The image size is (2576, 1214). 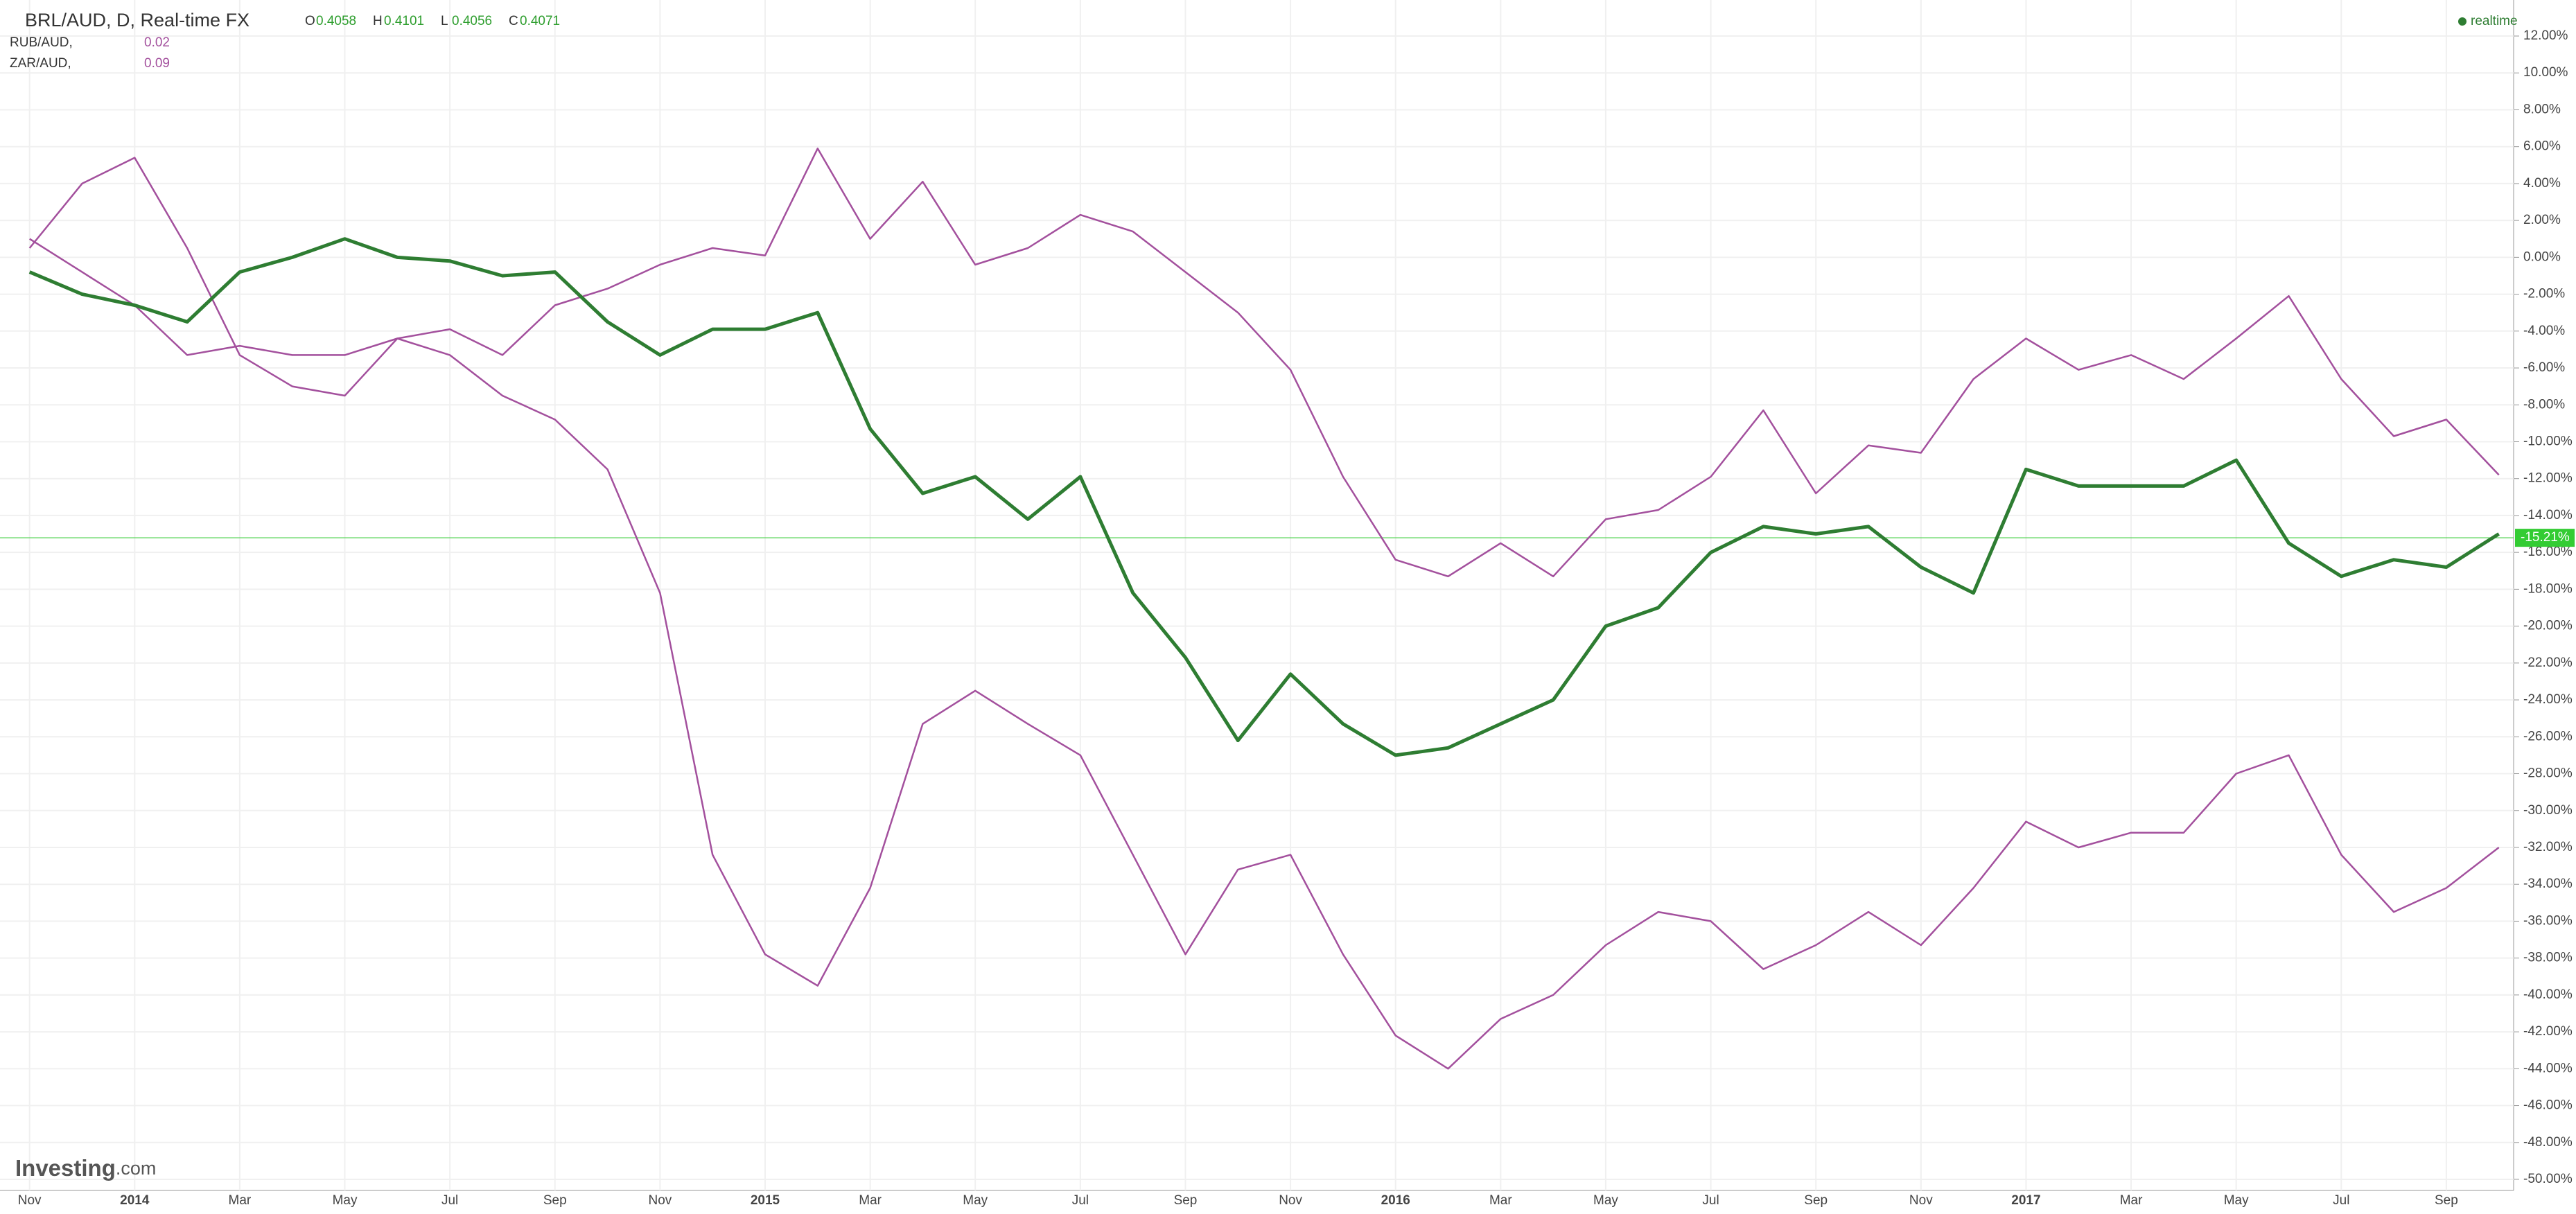 What do you see at coordinates (378, 21) in the screenshot?
I see `ohlc-key: H` at bounding box center [378, 21].